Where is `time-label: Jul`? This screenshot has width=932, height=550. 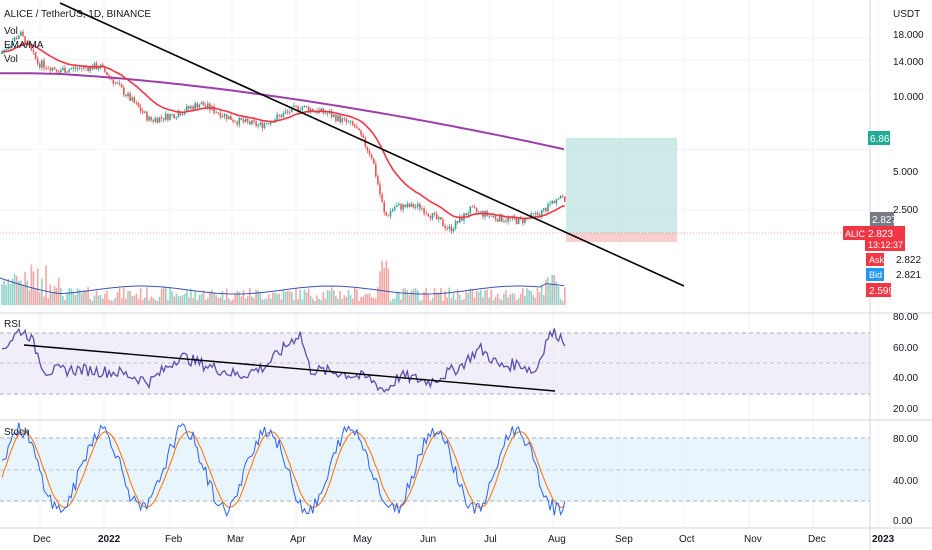 time-label: Jul is located at coordinates (490, 539).